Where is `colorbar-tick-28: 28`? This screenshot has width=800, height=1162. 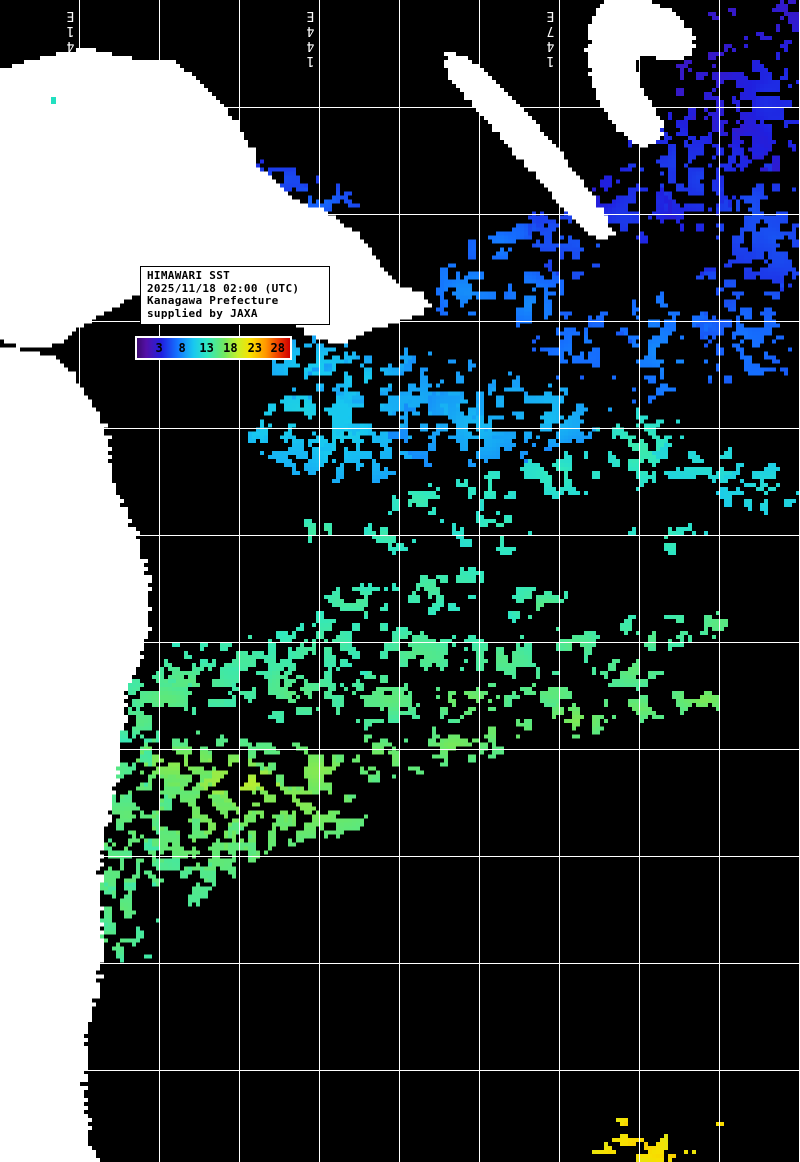 colorbar-tick-28: 28 is located at coordinates (277, 348).